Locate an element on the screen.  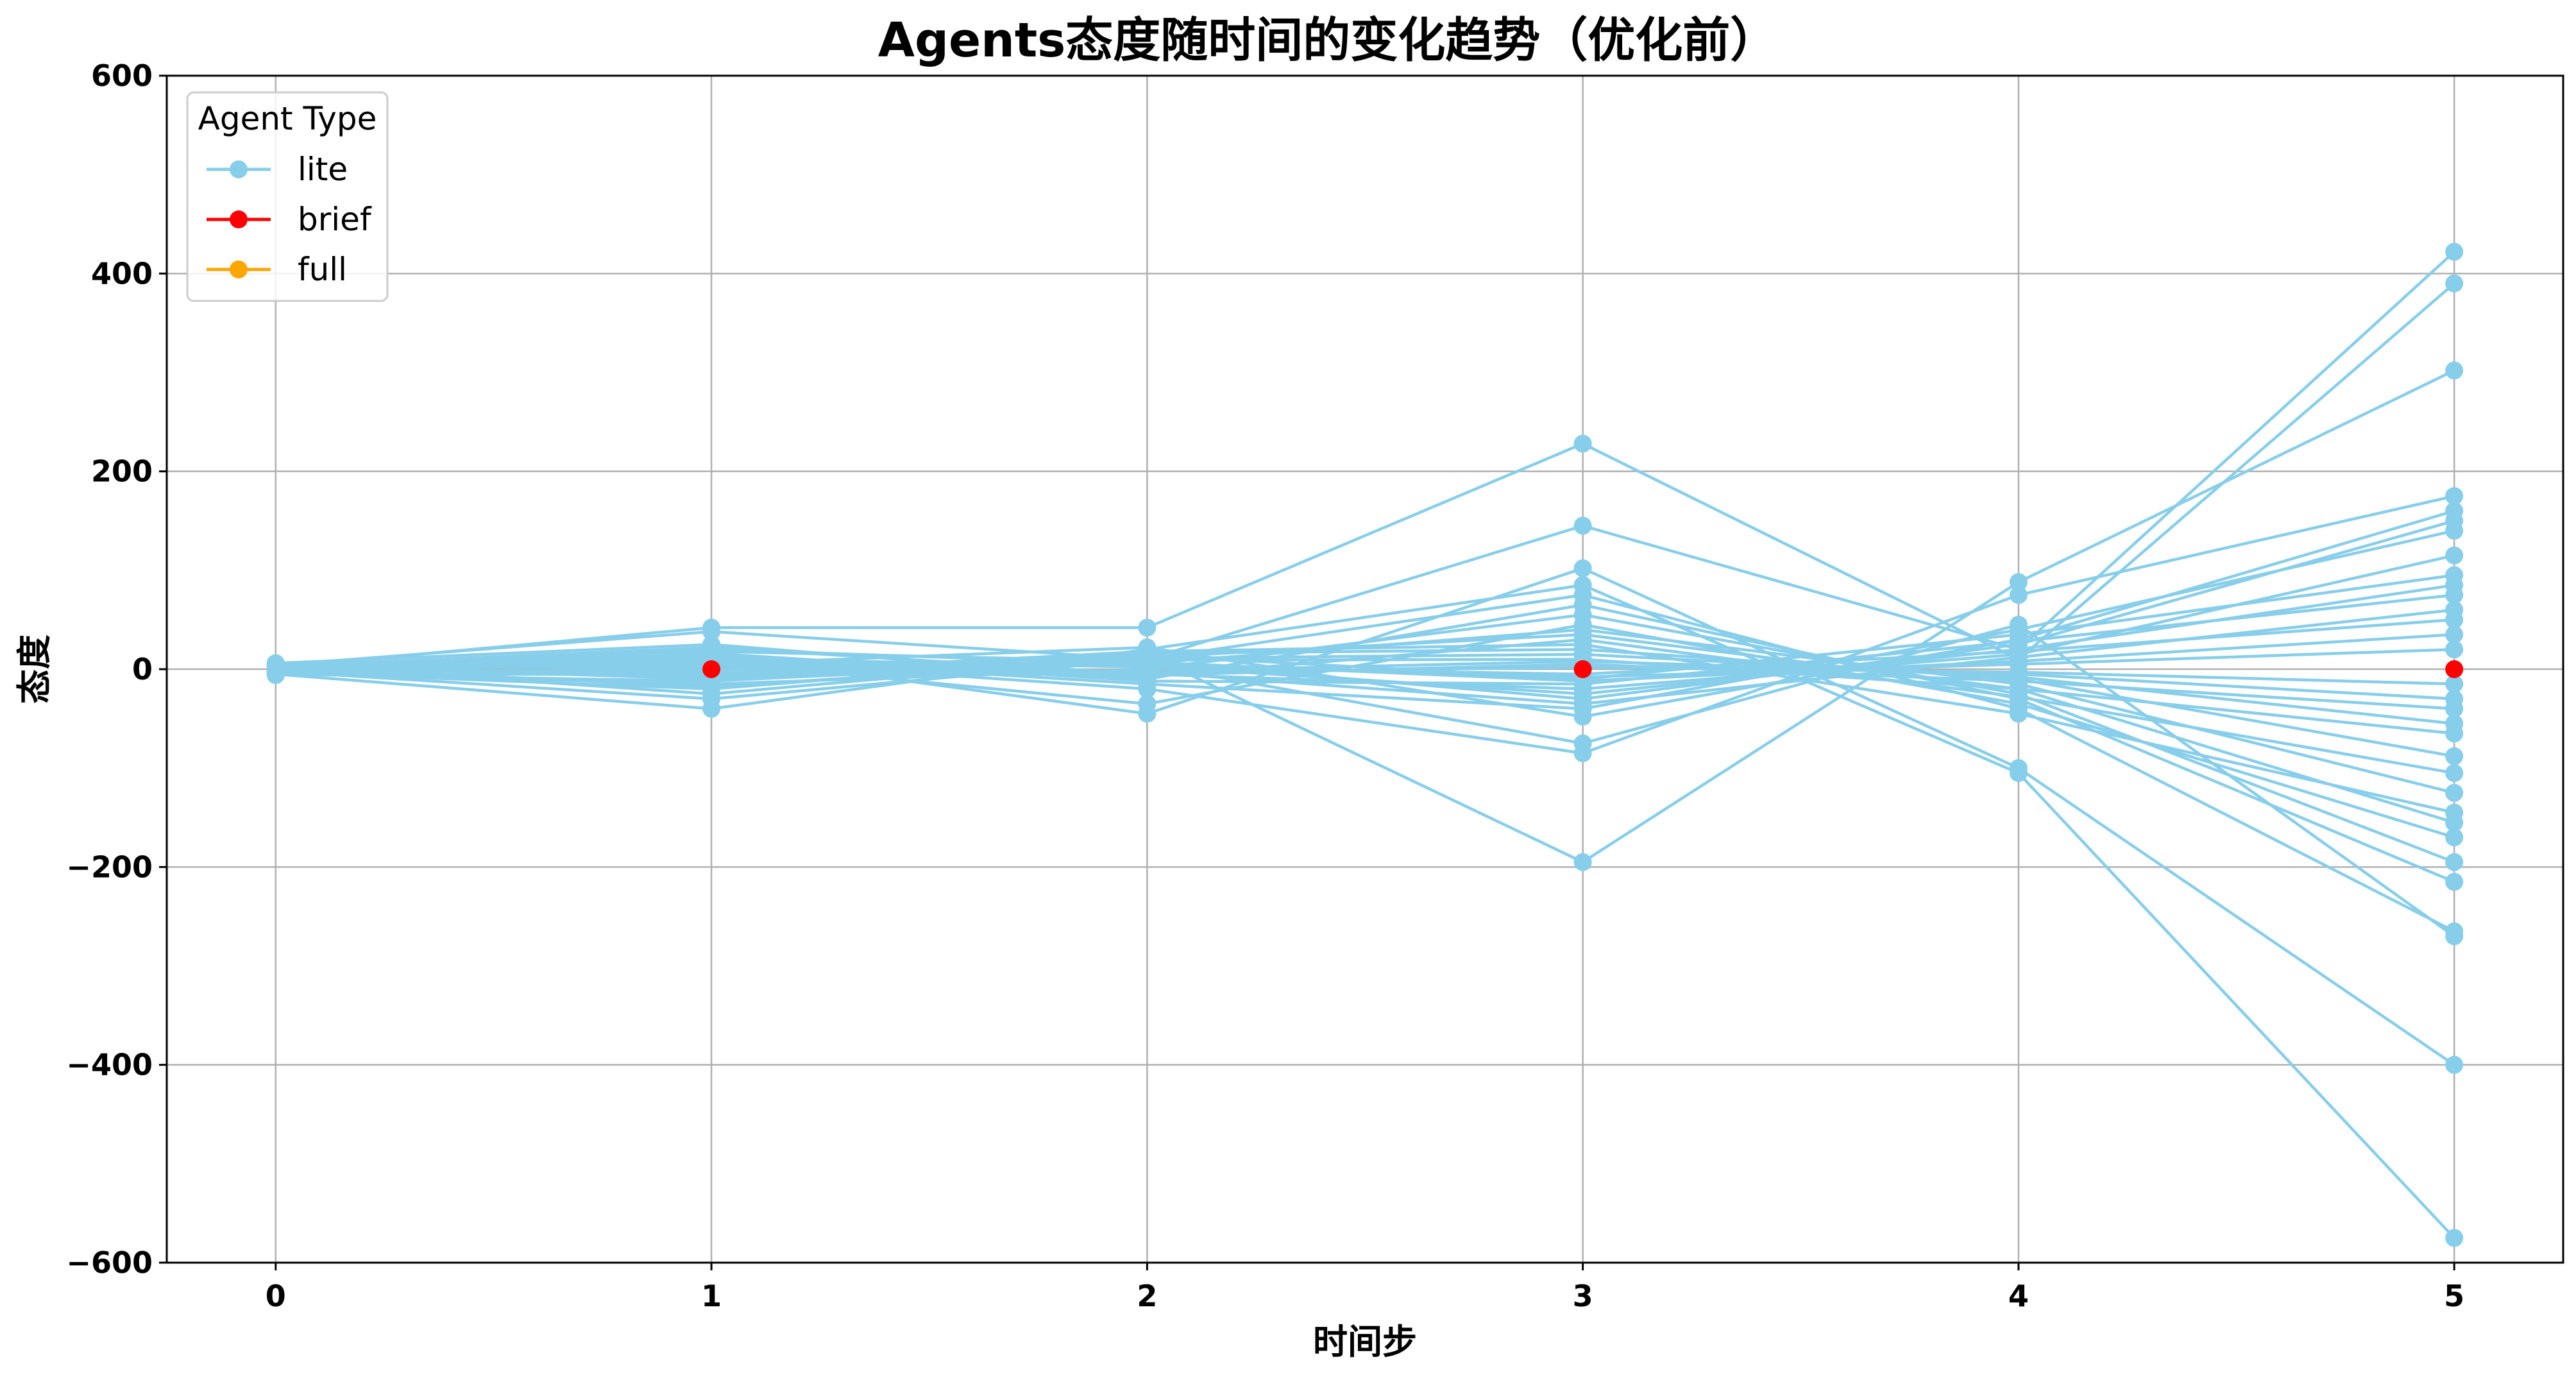
legend-entries: lite brief full is located at coordinates (289, 219).